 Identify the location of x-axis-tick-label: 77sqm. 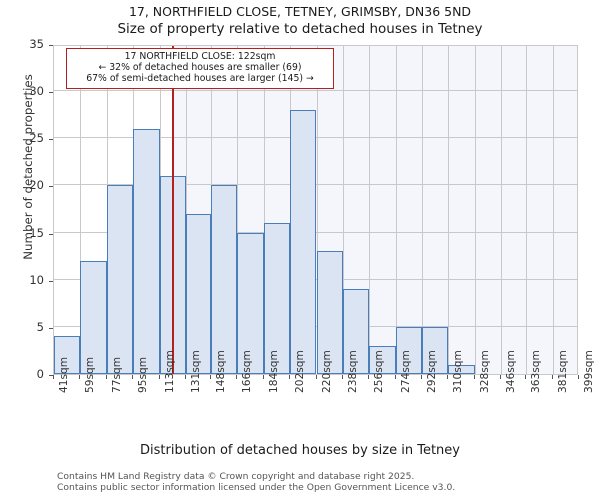
(117, 375).